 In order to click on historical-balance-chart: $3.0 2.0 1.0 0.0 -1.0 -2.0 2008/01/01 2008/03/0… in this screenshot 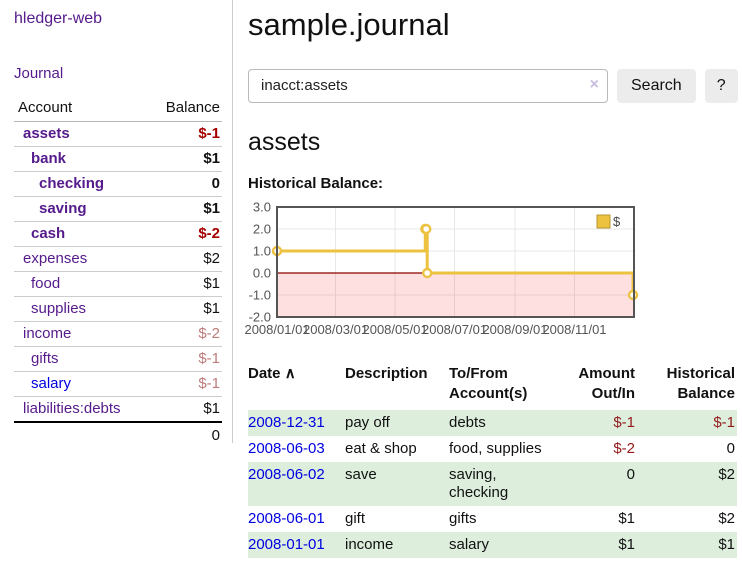, I will do `click(442, 271)`.